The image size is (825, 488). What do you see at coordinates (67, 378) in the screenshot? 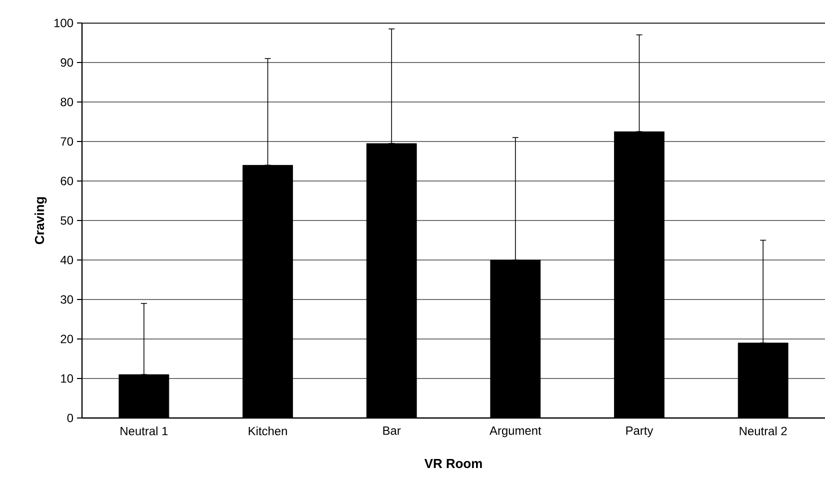
I see `y-tick-label: 10` at bounding box center [67, 378].